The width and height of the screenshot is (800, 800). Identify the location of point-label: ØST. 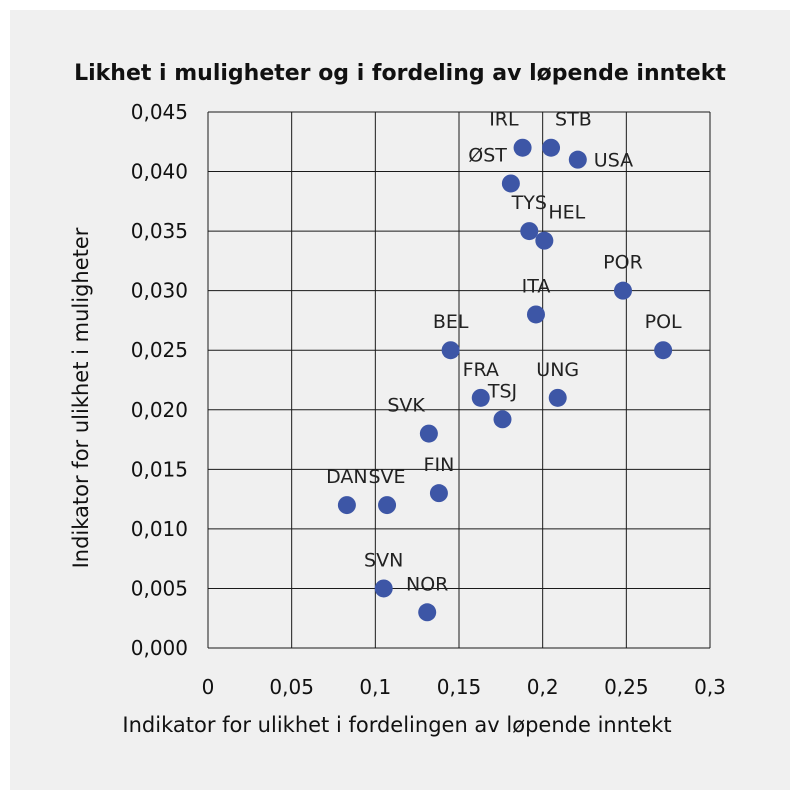
(487, 155).